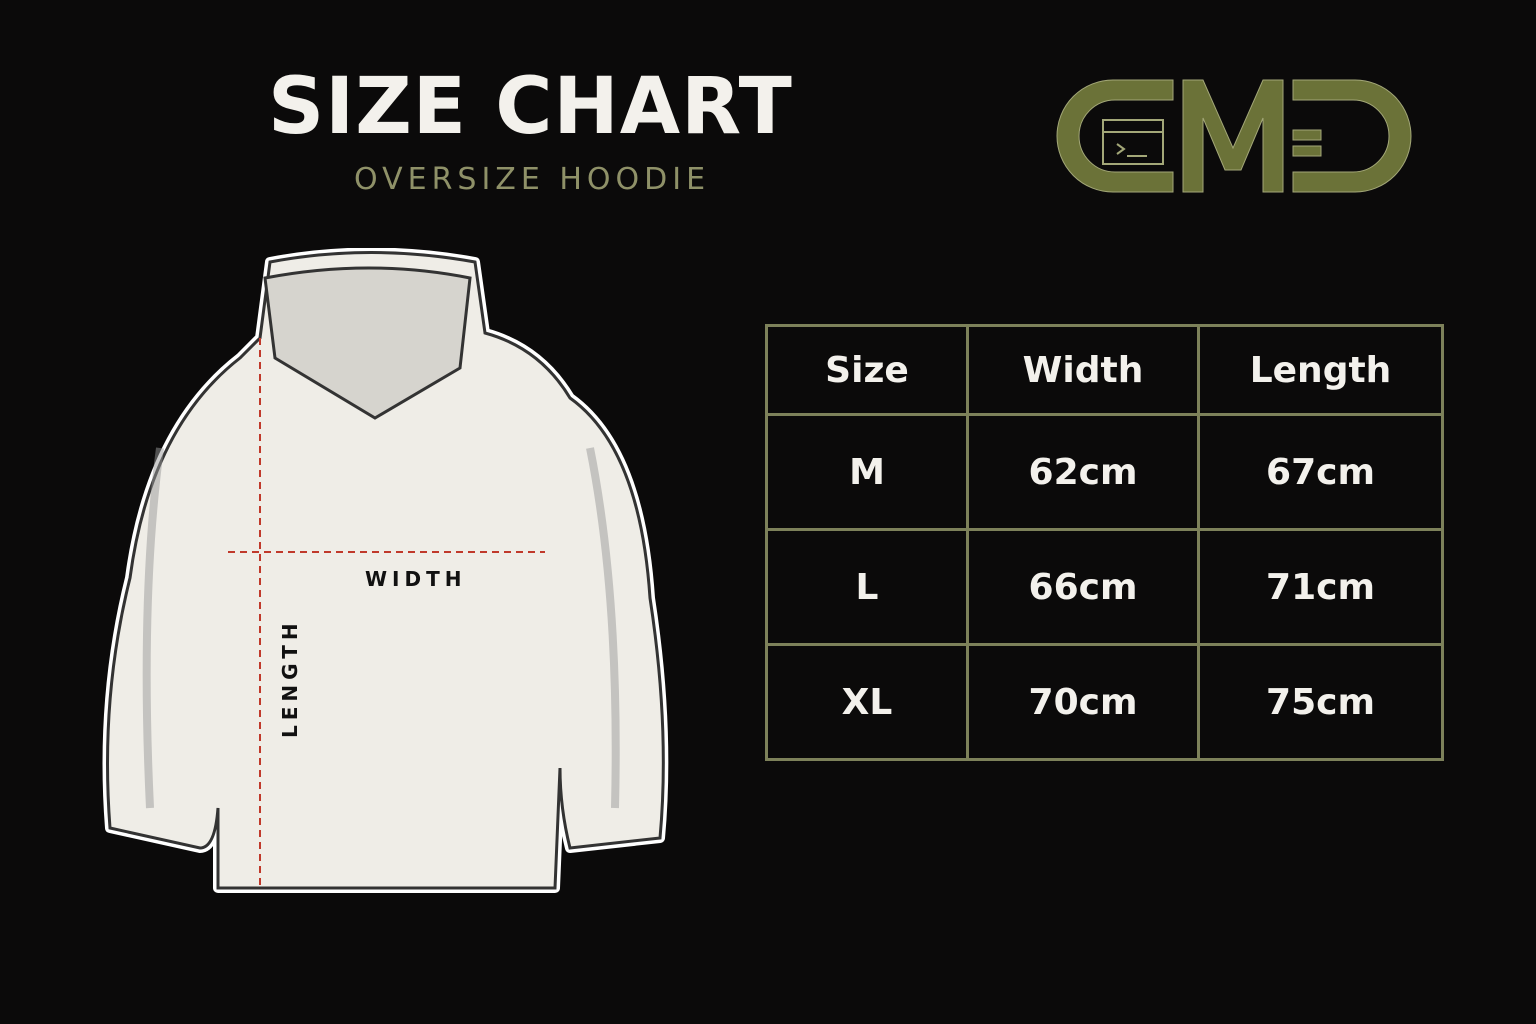 The width and height of the screenshot is (1536, 1024). What do you see at coordinates (290, 678) in the screenshot?
I see `length-label: LENGTH` at bounding box center [290, 678].